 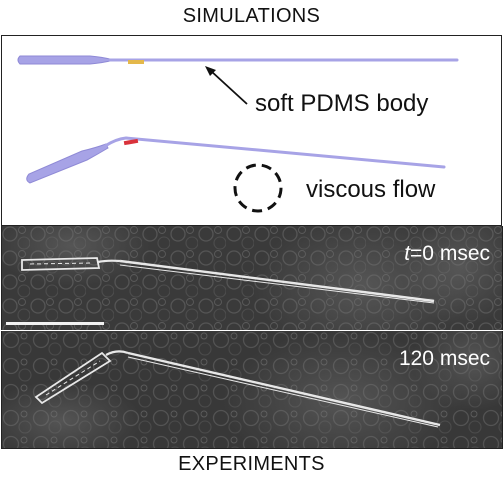 I want to click on bent-swimmer-marker, so click(x=131, y=142).